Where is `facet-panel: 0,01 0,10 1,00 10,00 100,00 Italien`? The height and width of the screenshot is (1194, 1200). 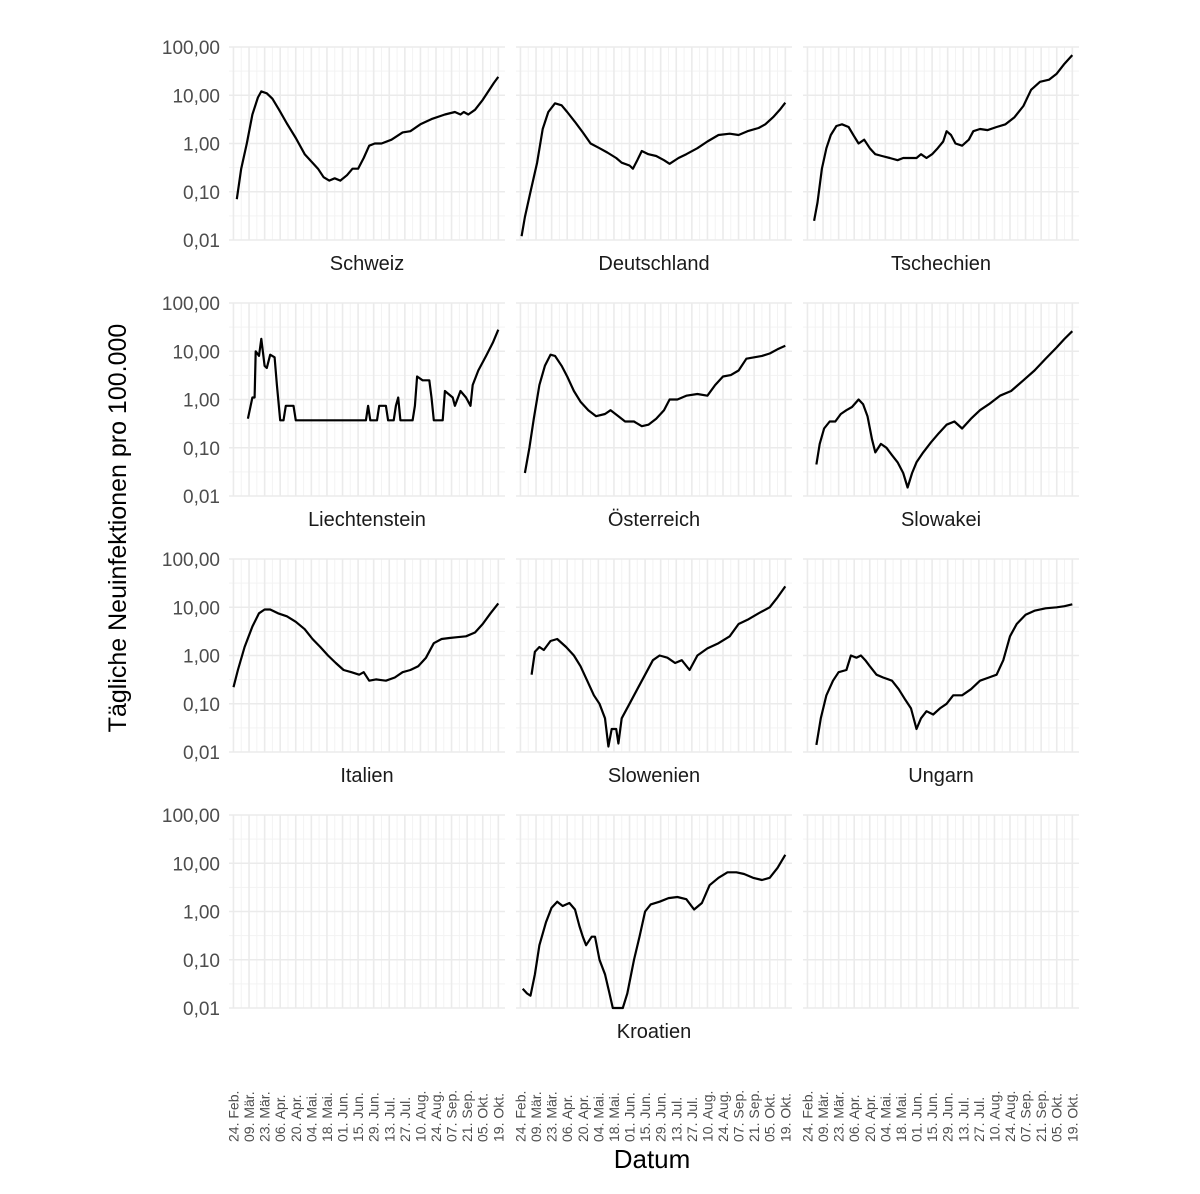 facet-panel: 0,01 0,10 1,00 10,00 100,00 Italien is located at coordinates (333, 668).